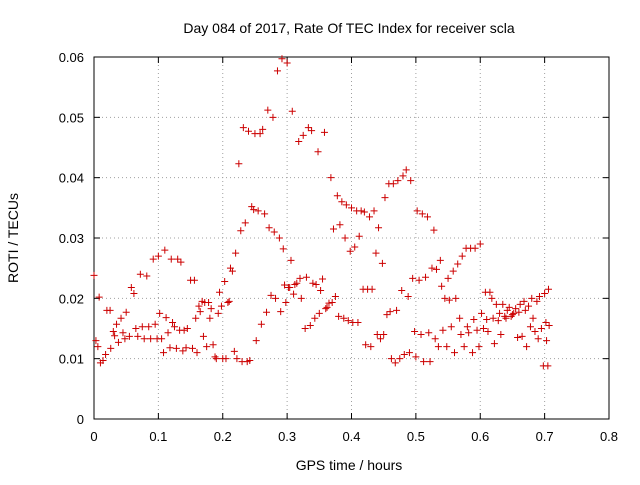 The height and width of the screenshot is (485, 640). I want to click on x-tick-label: 0.5, so click(416, 436).